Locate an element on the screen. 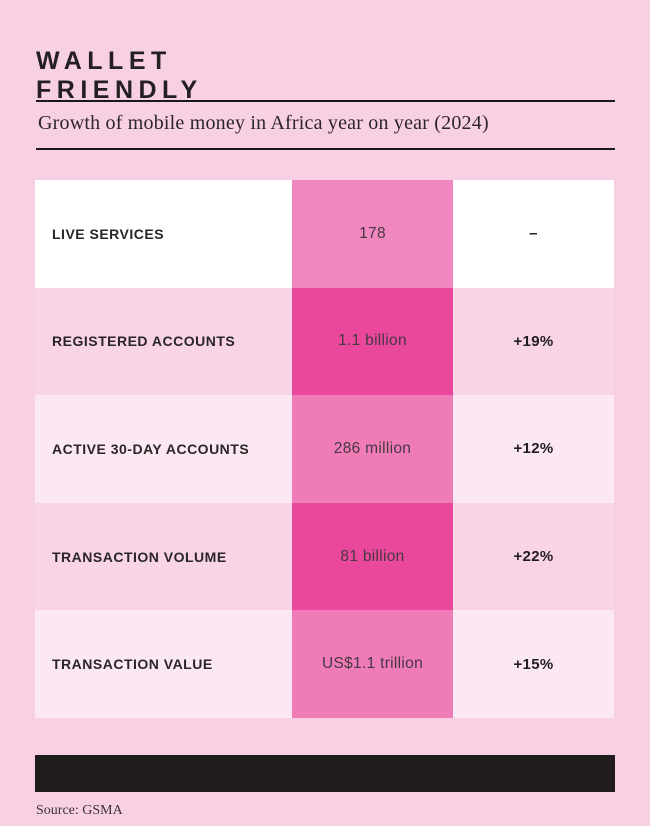  table-row: TRANSACTION VOLUME 81 billion +22% is located at coordinates (324, 556).